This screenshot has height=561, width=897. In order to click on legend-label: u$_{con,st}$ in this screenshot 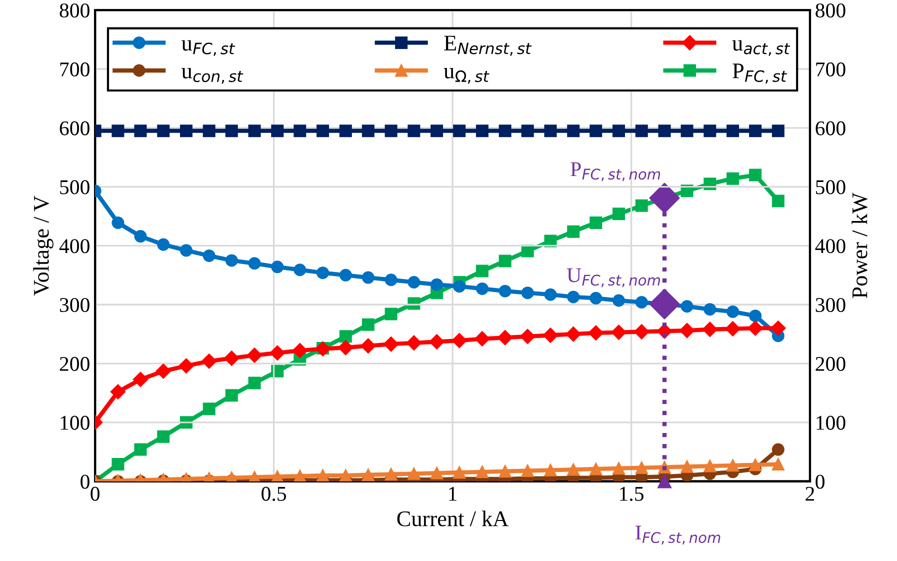, I will do `click(213, 76)`.